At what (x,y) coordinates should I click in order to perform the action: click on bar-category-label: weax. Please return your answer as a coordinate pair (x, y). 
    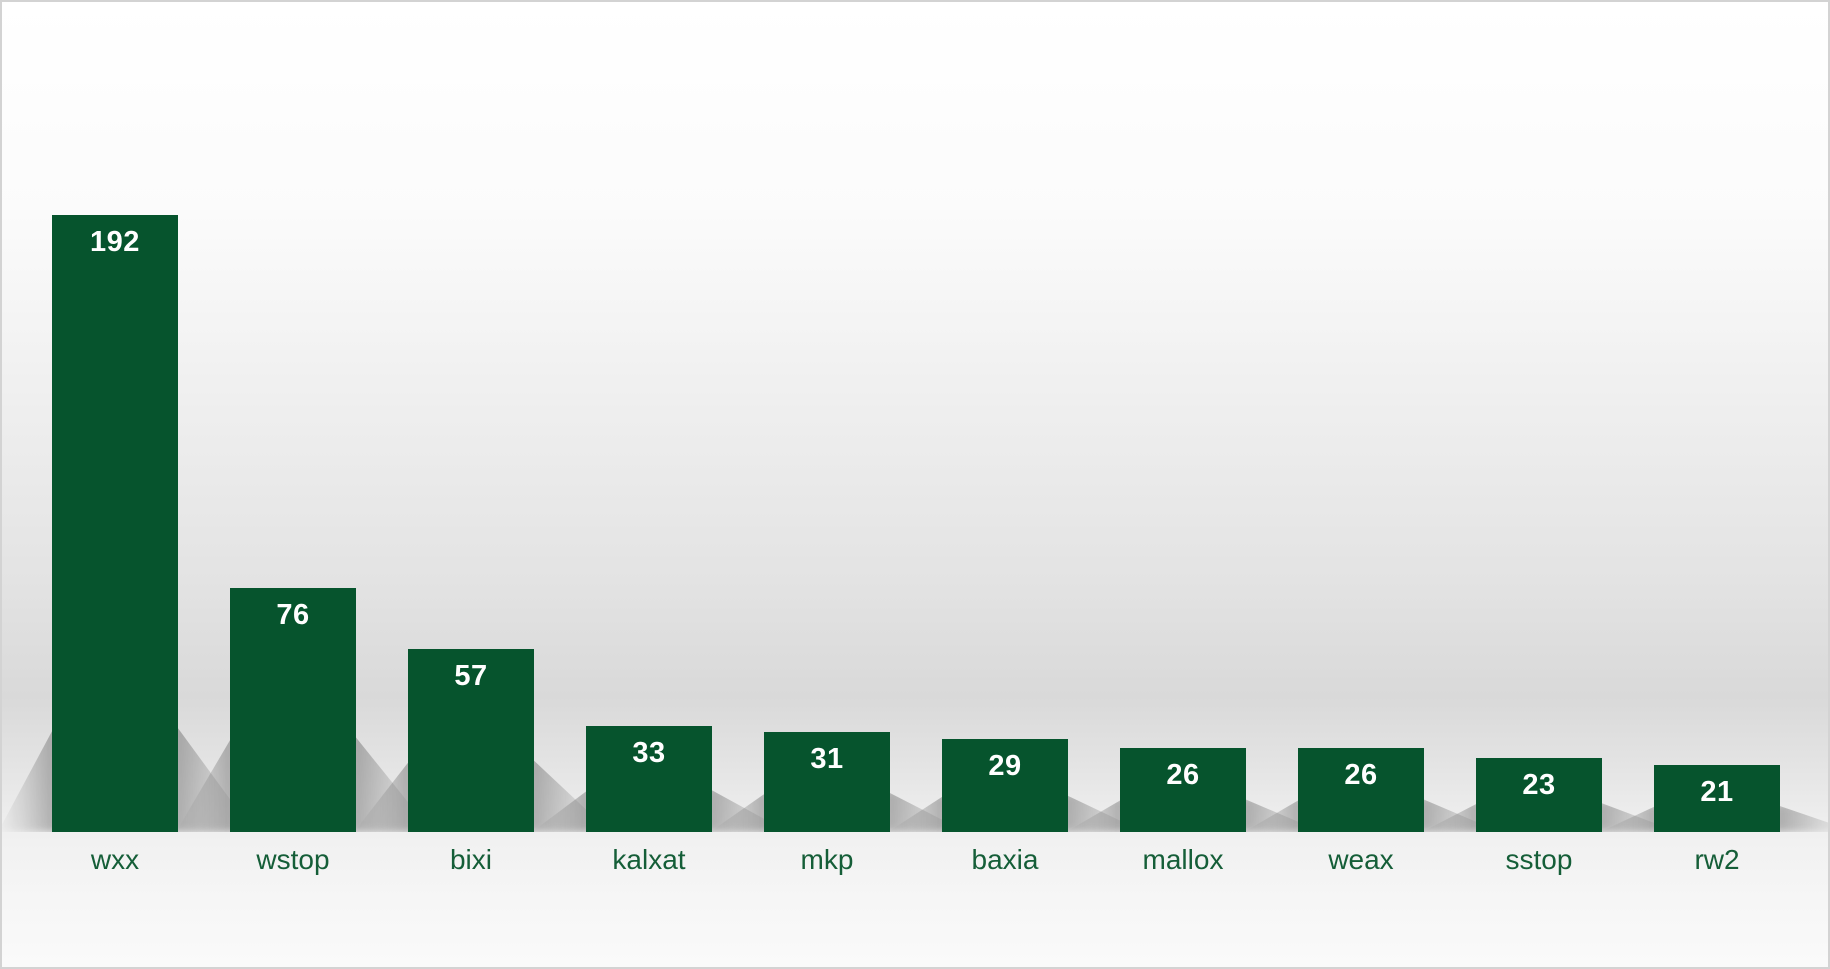
    Looking at the image, I should click on (1361, 859).